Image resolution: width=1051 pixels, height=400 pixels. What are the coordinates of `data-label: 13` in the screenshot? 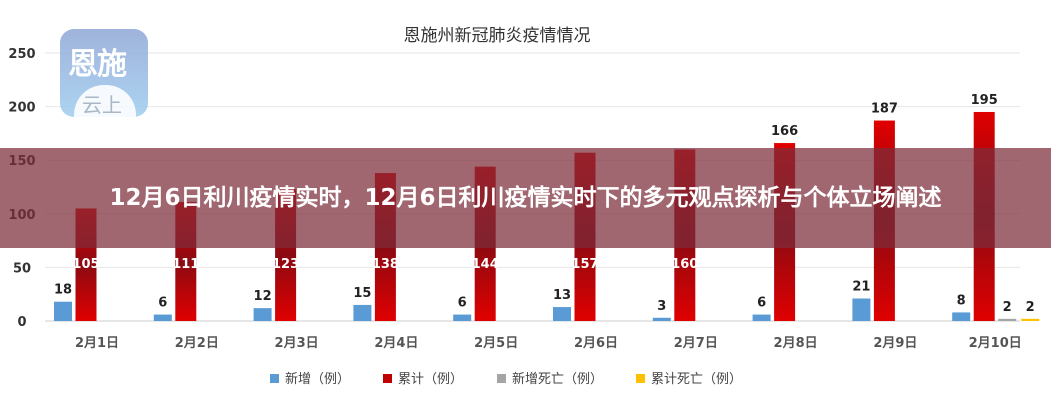 It's located at (562, 295).